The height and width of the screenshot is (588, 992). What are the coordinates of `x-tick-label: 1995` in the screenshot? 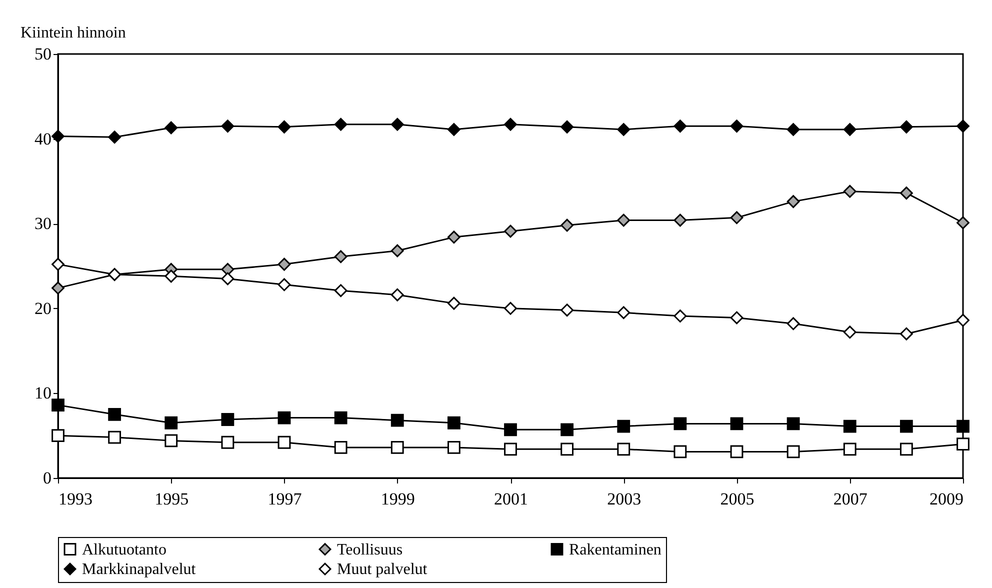 It's located at (171, 499).